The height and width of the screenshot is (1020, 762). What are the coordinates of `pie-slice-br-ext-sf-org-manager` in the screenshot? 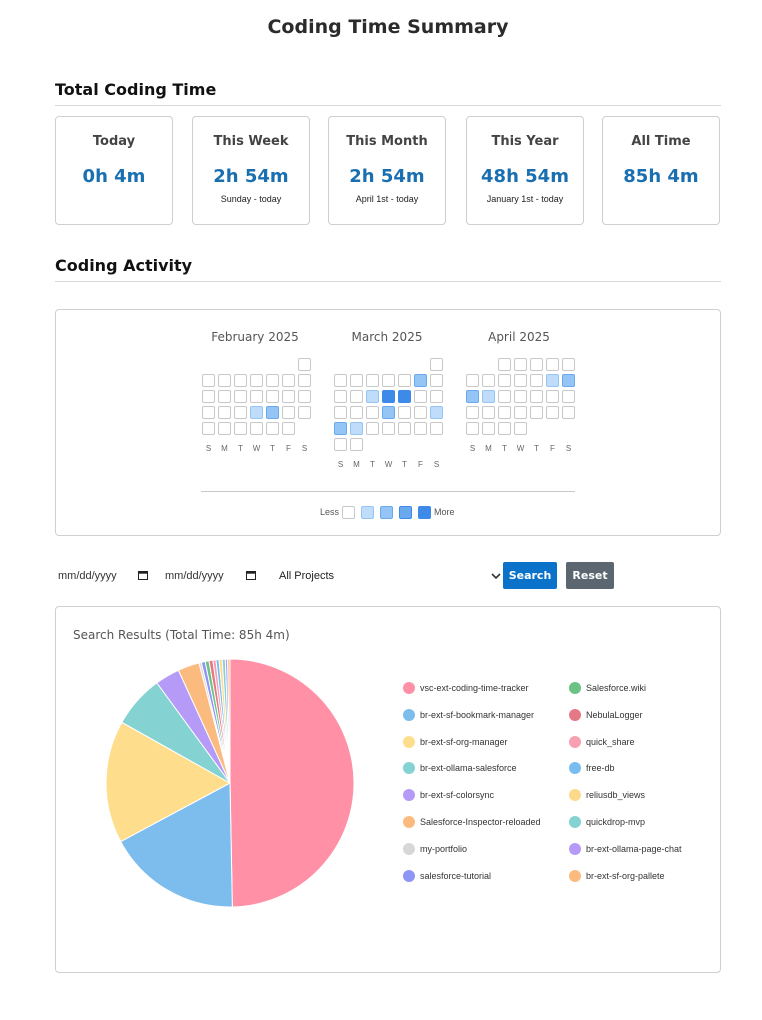 It's located at (168, 782).